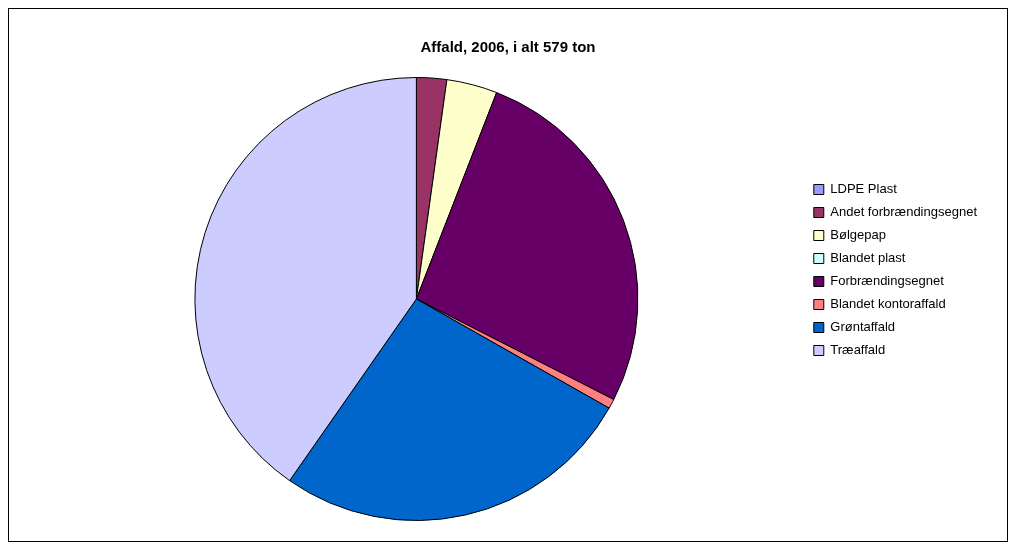 This screenshot has height=550, width=1016. I want to click on legend-label: Blandet kontoraffald, so click(888, 304).